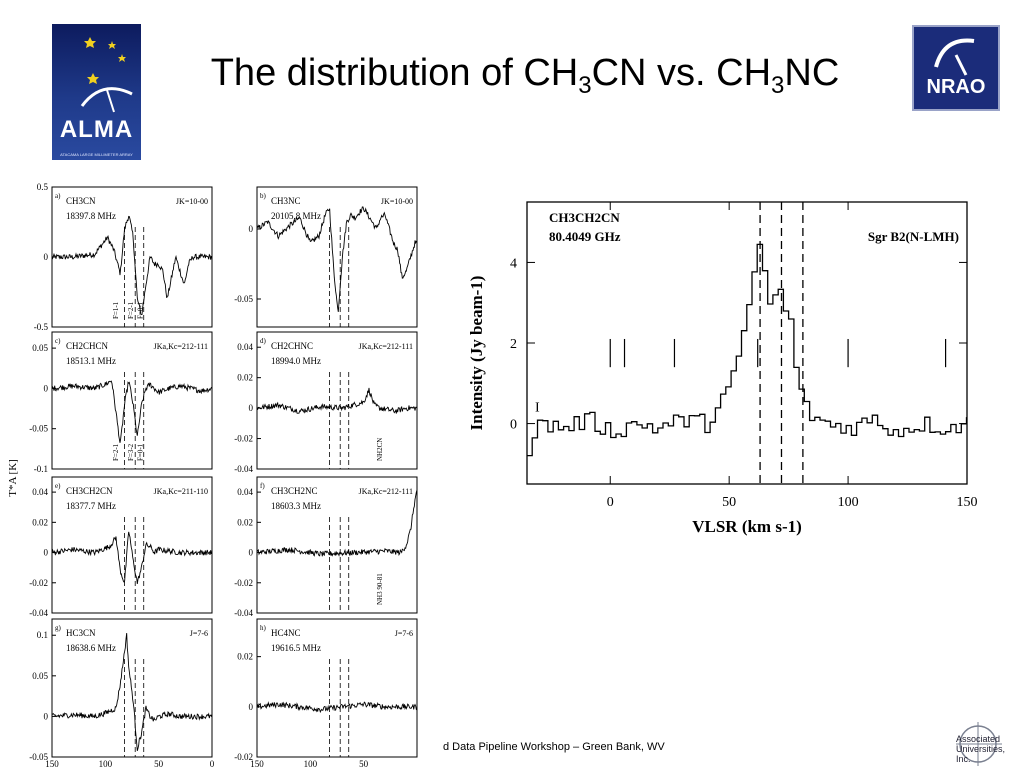 The image size is (1024, 771). Describe the element at coordinates (91, 361) in the screenshot. I see `panel-frequency: 18513.1 MHz` at that location.